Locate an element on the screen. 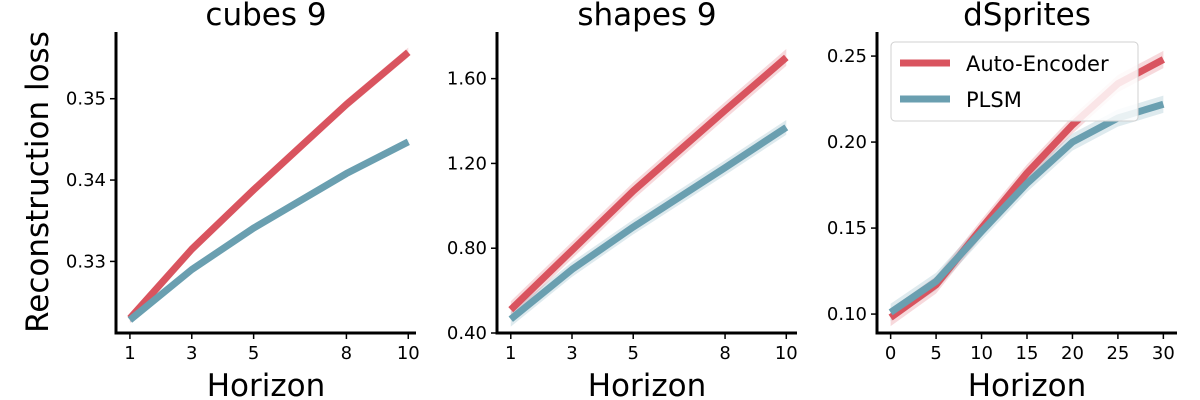 This screenshot has height=400, width=1200. y-tick-label: 1.20 is located at coordinates (467, 163).